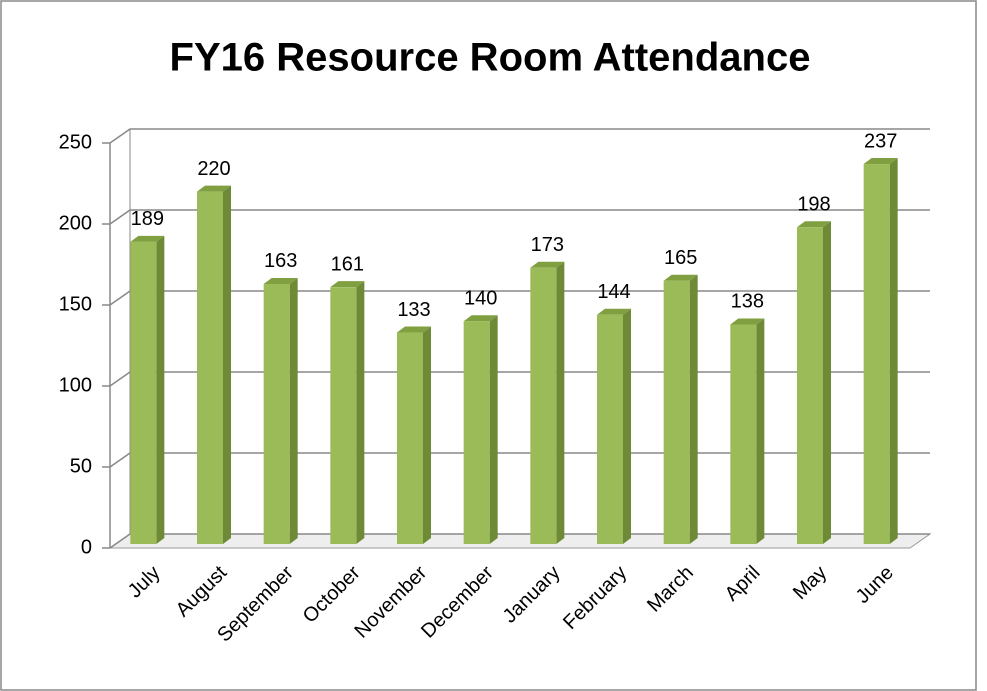  What do you see at coordinates (680, 258) in the screenshot?
I see `value-label: 165` at bounding box center [680, 258].